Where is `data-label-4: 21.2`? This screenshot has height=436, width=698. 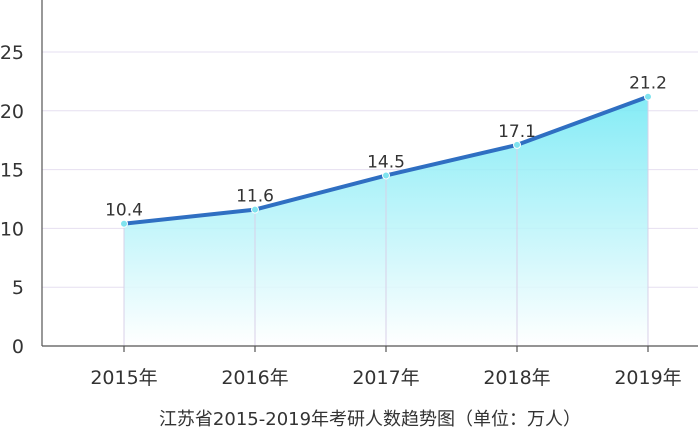 data-label-4: 21.2 is located at coordinates (648, 84).